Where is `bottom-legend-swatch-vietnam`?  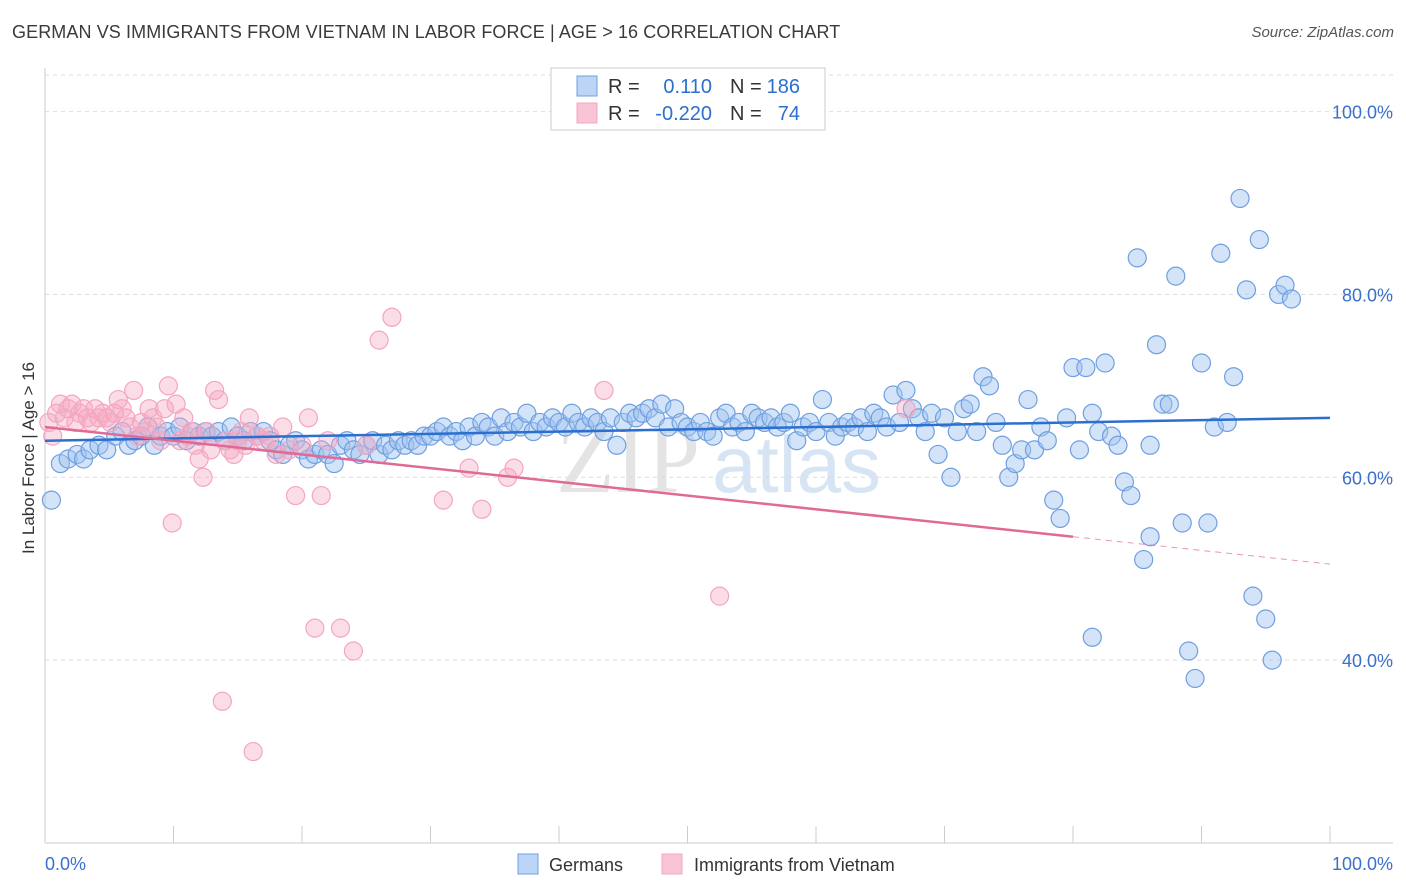 bottom-legend-swatch-vietnam is located at coordinates (672, 864).